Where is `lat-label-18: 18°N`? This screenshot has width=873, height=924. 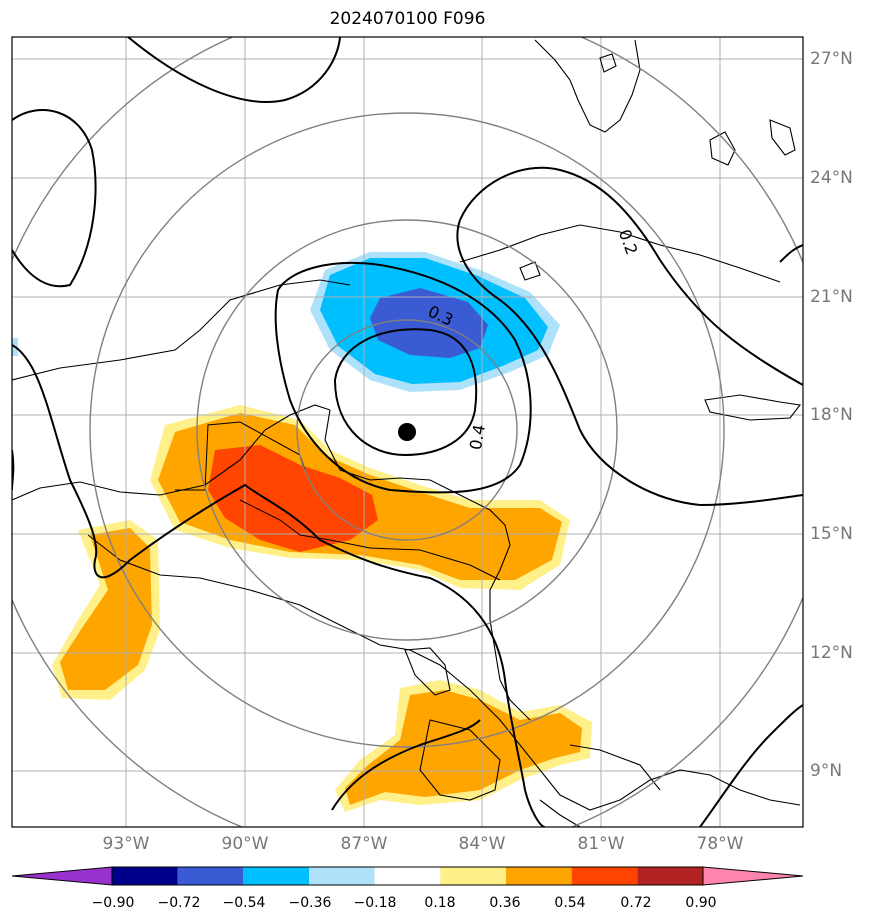
lat-label-18: 18°N is located at coordinates (831, 415).